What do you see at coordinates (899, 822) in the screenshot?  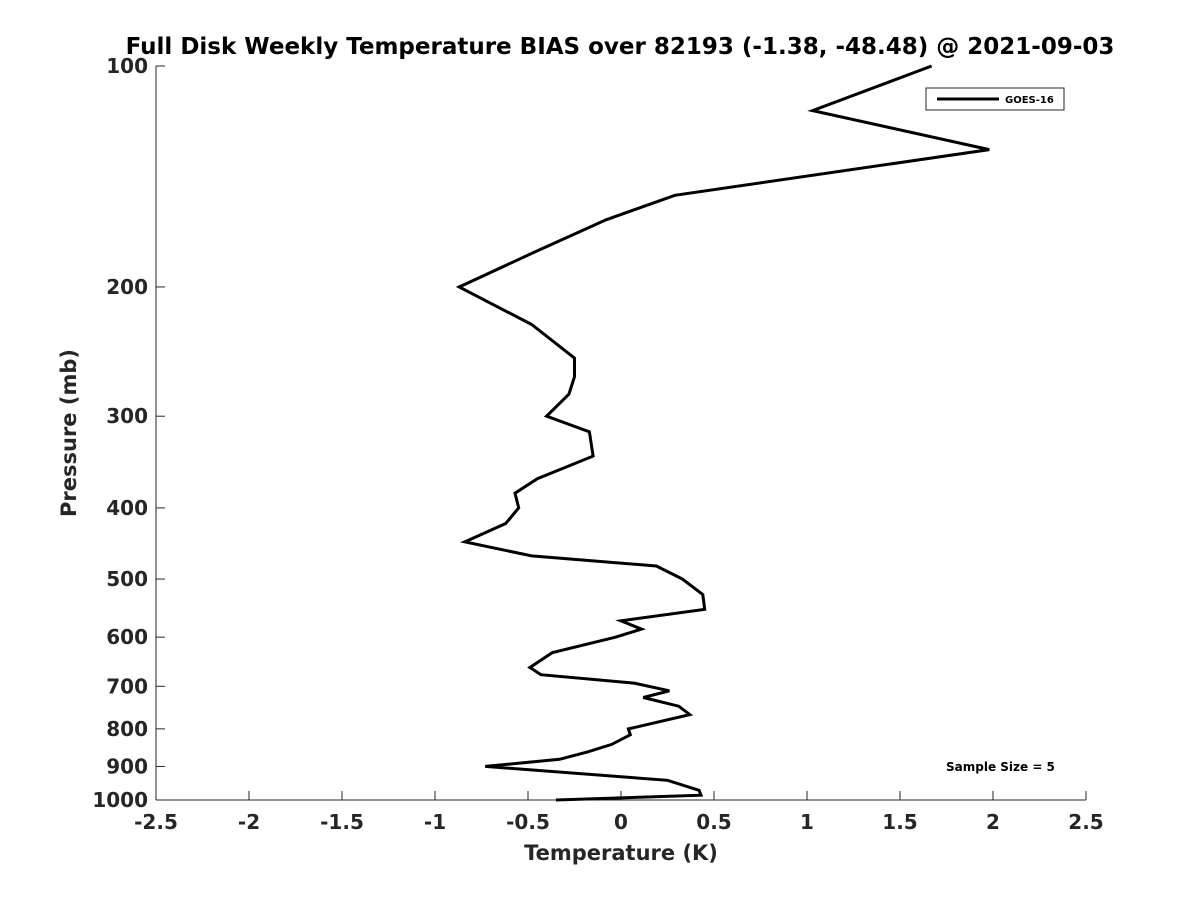 I see `x-tick-label: 1.5` at bounding box center [899, 822].